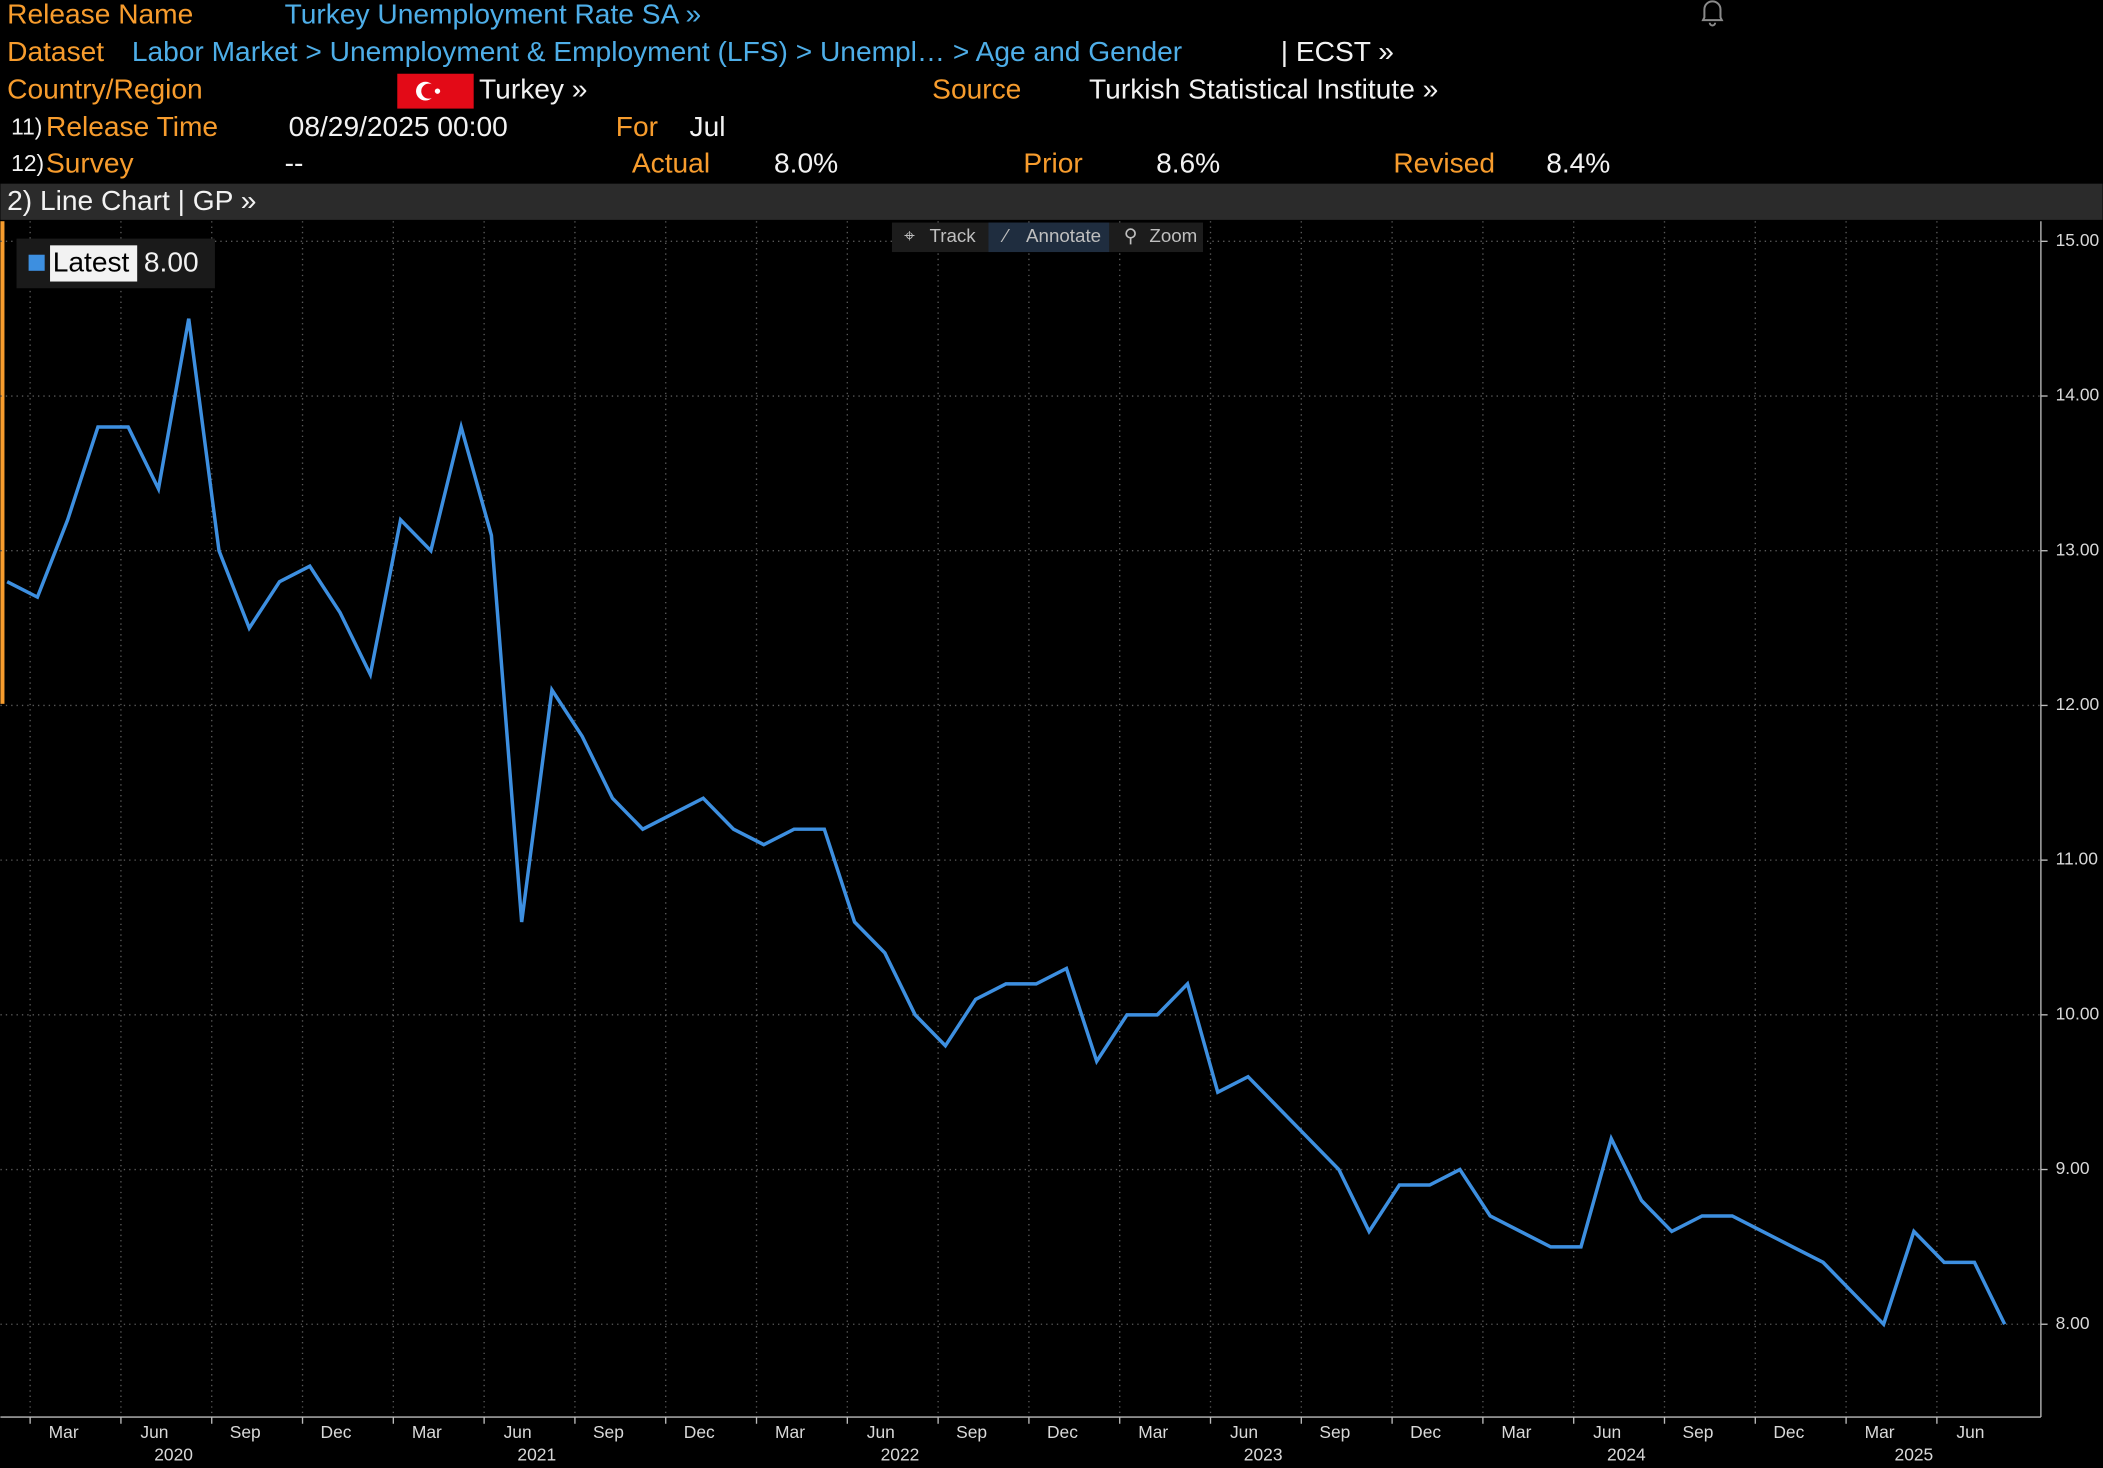 This screenshot has height=1468, width=2103. What do you see at coordinates (131, 200) in the screenshot?
I see `tab: 2) Line Chart | GP »` at bounding box center [131, 200].